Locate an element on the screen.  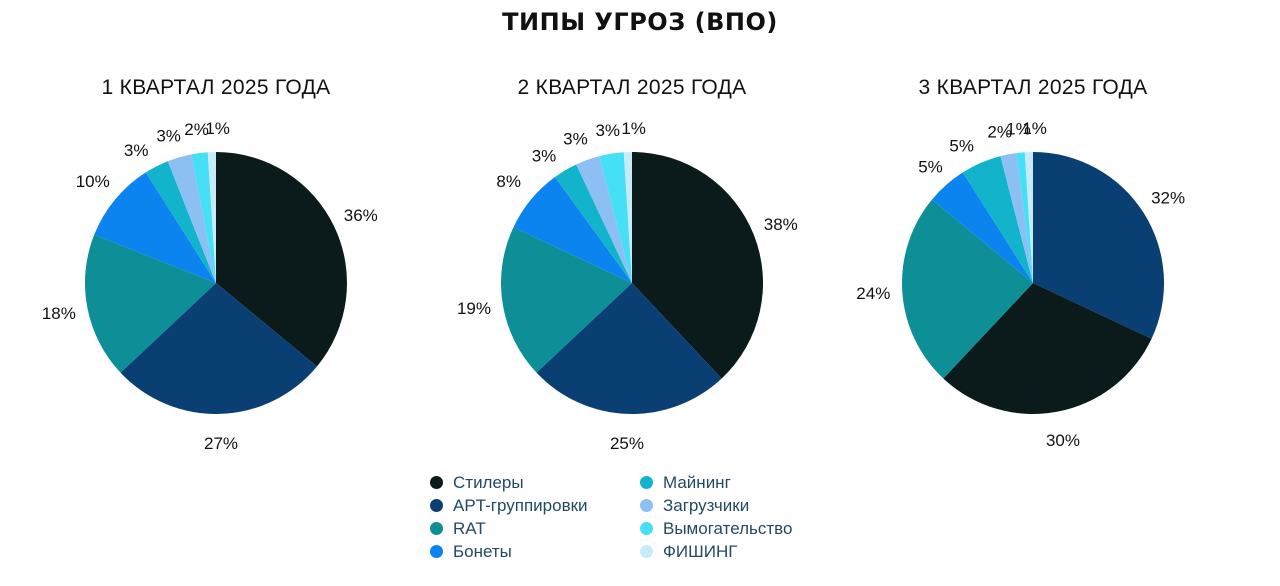
chart-title-q2: 2 КВАРТАЛ 2025 ГОДА is located at coordinates (632, 87).